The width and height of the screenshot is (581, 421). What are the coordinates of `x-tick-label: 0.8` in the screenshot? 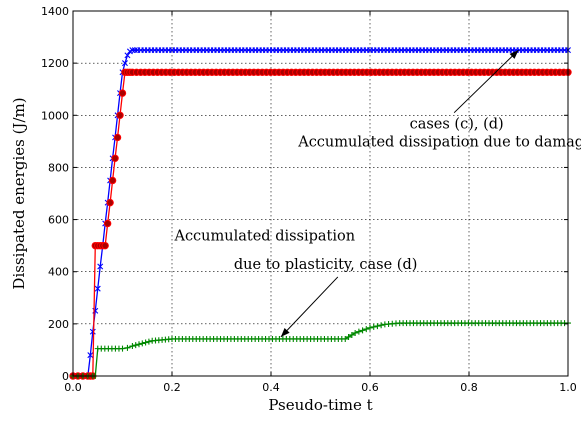 It's located at (469, 387).